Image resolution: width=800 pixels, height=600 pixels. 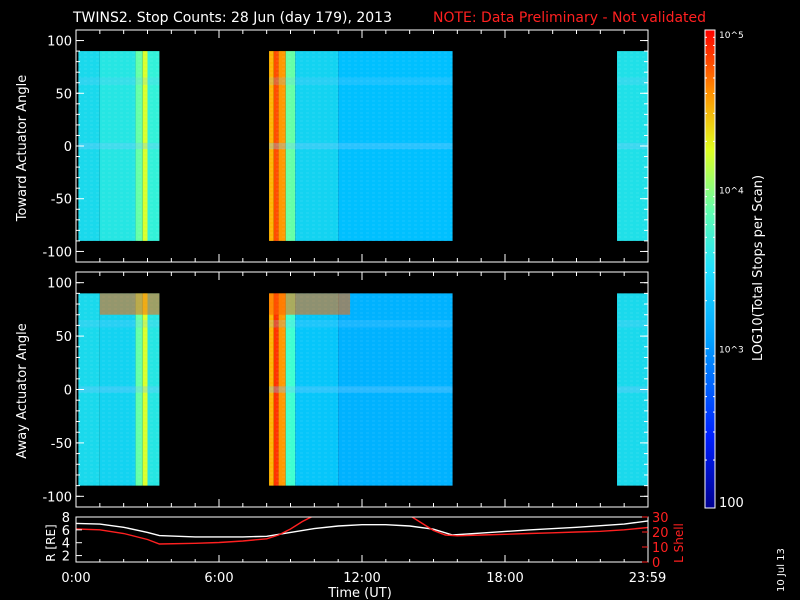 I want to click on colorbar-tick-label: 100, so click(x=731, y=503).